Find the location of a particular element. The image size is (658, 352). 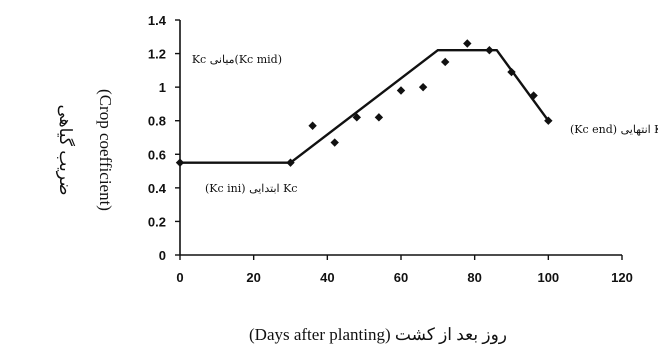

annotation-kc-mid: (Kc mid)میانی Kc is located at coordinates (237, 59).